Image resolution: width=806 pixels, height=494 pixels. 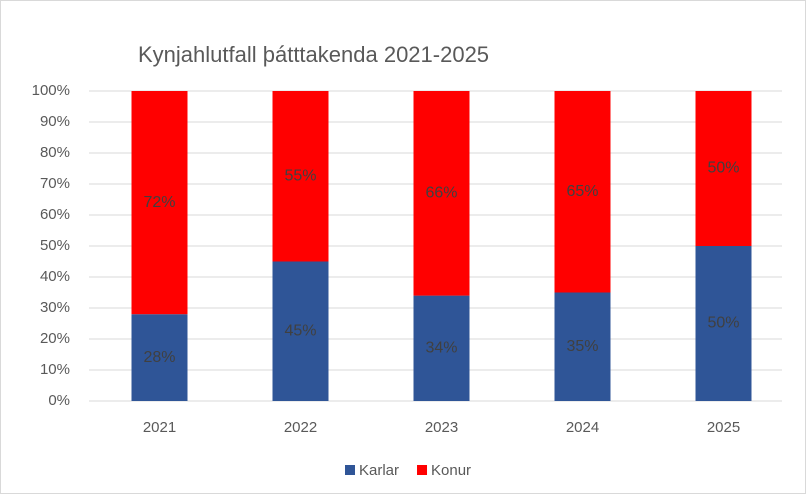 I want to click on data-label: 35%, so click(x=582, y=346).